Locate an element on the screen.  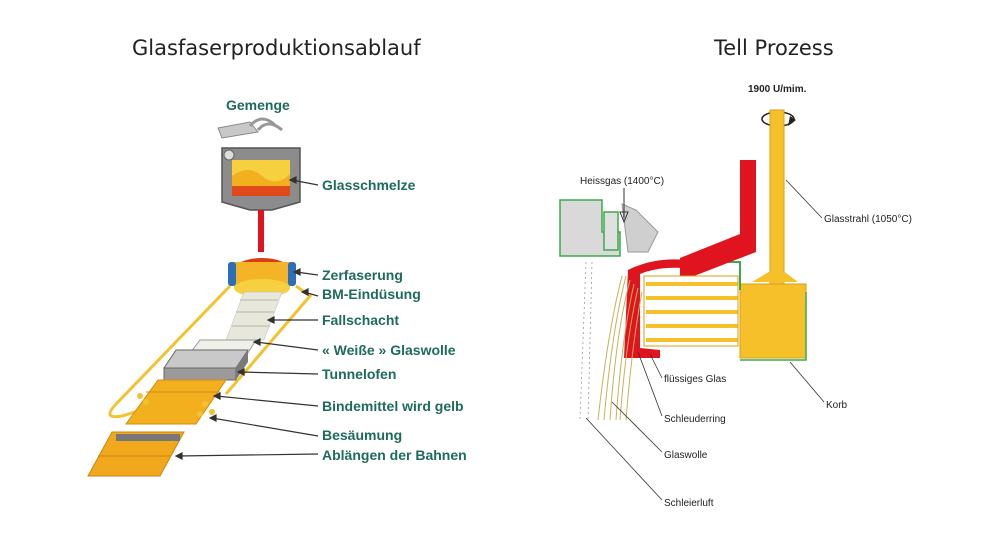
label-zerfaserung: Zerfaserung is located at coordinates (362, 275).